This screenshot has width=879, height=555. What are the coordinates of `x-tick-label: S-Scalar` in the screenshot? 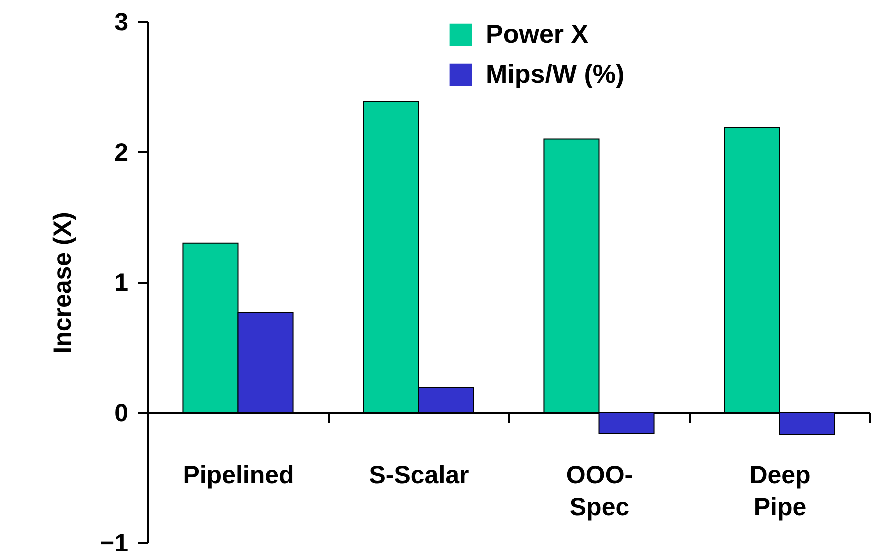 It's located at (419, 475).